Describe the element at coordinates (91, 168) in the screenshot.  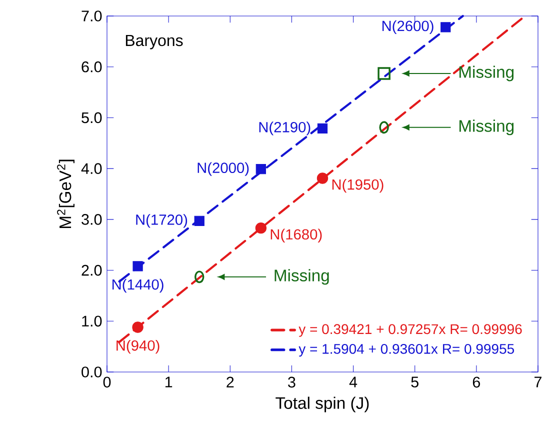
I see `y-tick-label: 4.0` at that location.